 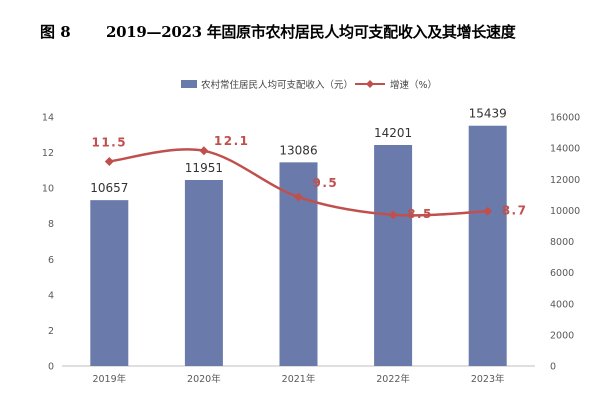 What do you see at coordinates (420, 214) in the screenshot?
I see `growth-value-label: 8.5` at bounding box center [420, 214].